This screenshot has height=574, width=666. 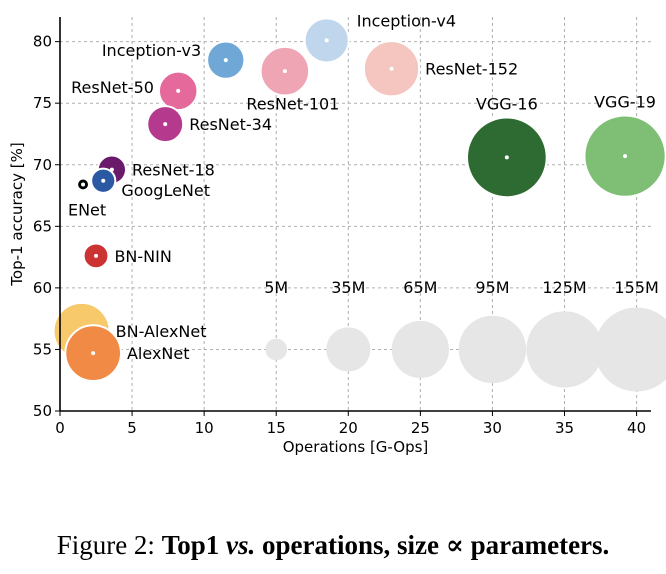 What do you see at coordinates (420, 428) in the screenshot?
I see `x-tick-label-25: 25` at bounding box center [420, 428].